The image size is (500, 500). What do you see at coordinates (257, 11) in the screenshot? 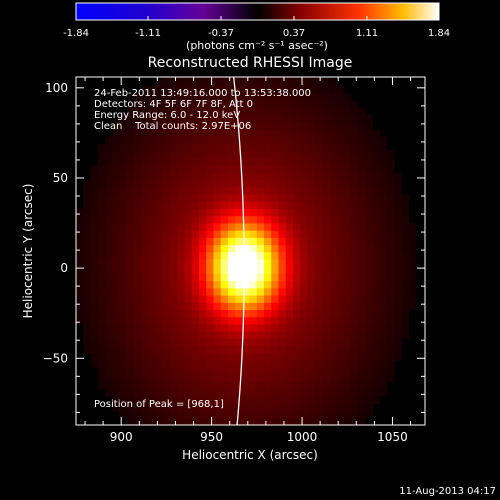
I see `colorbar-gradient` at bounding box center [257, 11].